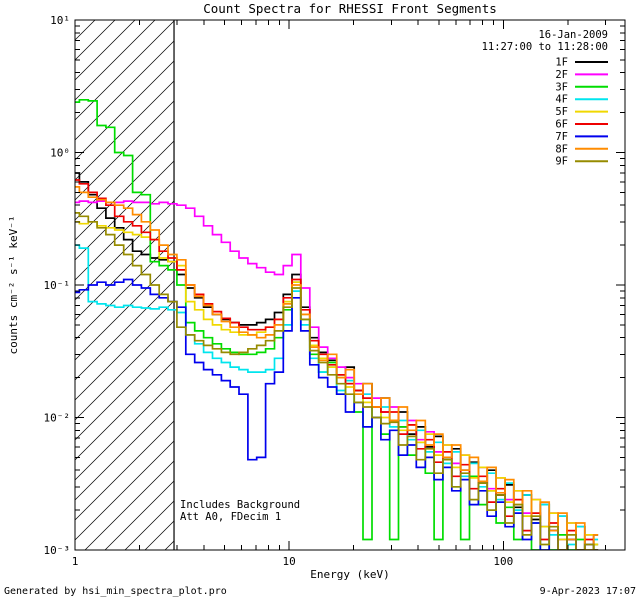 Image resolution: width=640 pixels, height=600 pixels. I want to click on y-tick-label: 10¹, so click(60, 20).